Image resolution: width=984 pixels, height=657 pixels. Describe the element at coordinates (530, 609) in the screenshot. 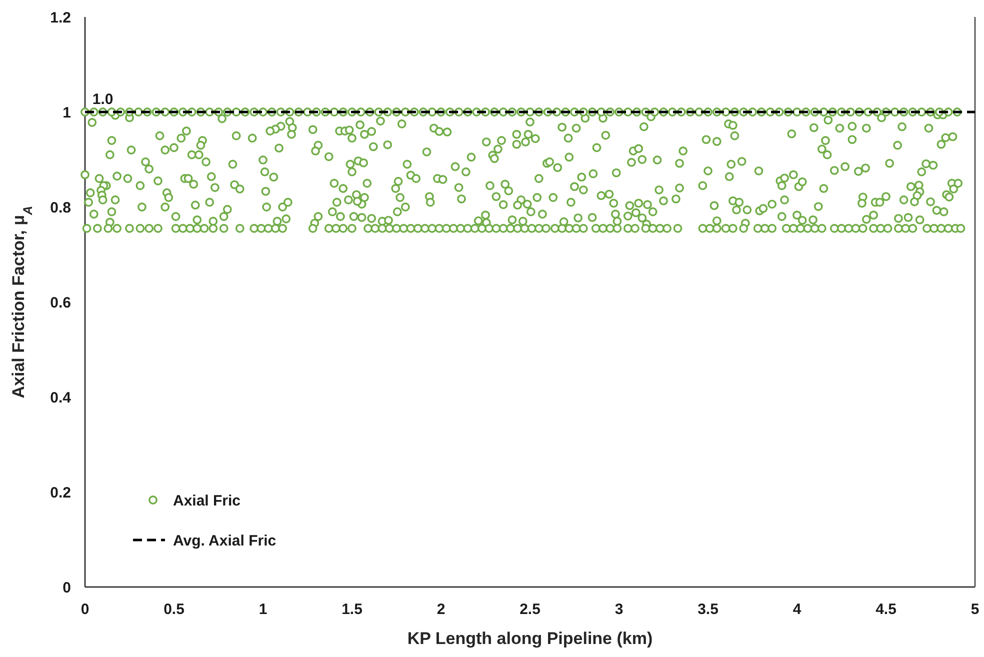

I see `x-tick-label: 2.5` at that location.